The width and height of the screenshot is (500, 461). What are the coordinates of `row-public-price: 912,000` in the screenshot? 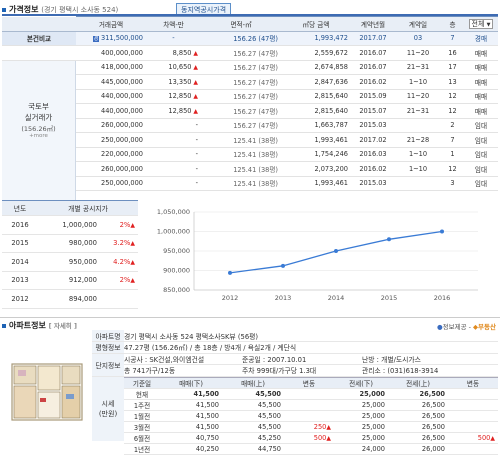 It's located at (69, 280).